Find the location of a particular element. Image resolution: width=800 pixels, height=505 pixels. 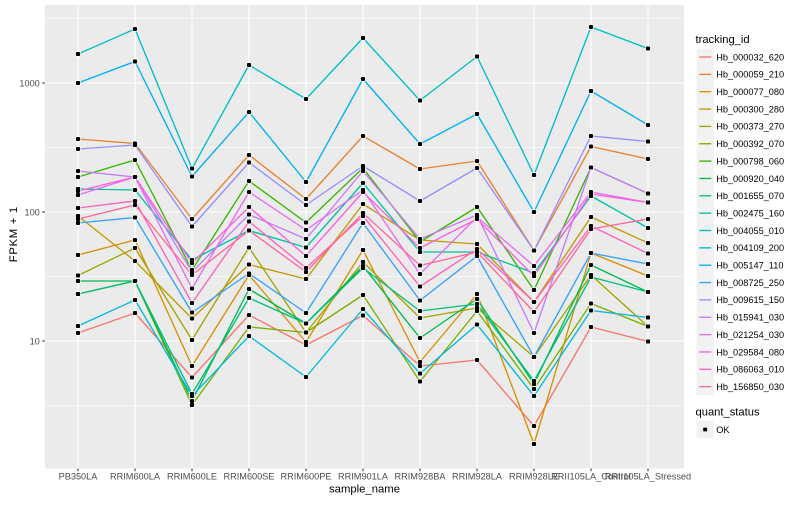

svg-text: Hb_000392_070 is located at coordinates (750, 144).